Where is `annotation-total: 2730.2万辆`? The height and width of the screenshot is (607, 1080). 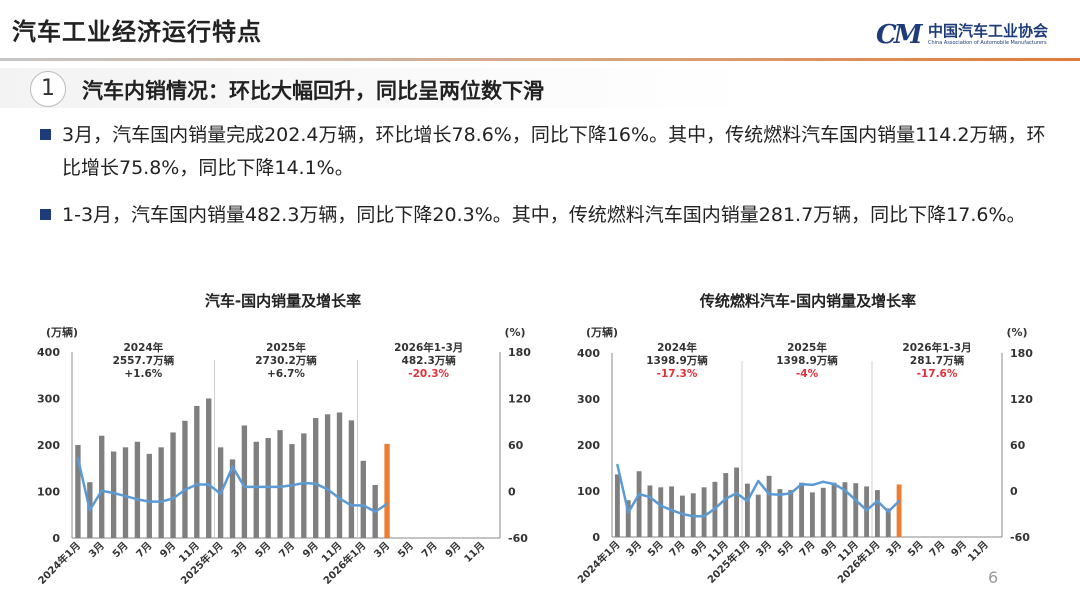
annotation-total: 2730.2万辆 is located at coordinates (286, 360).